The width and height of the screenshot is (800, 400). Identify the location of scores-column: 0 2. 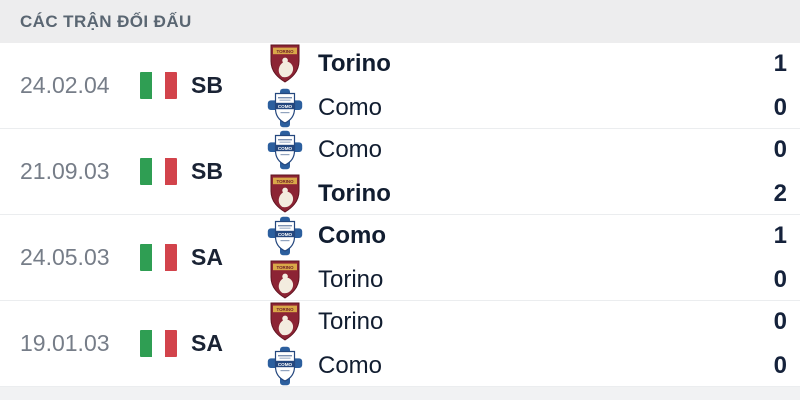
(787, 172).